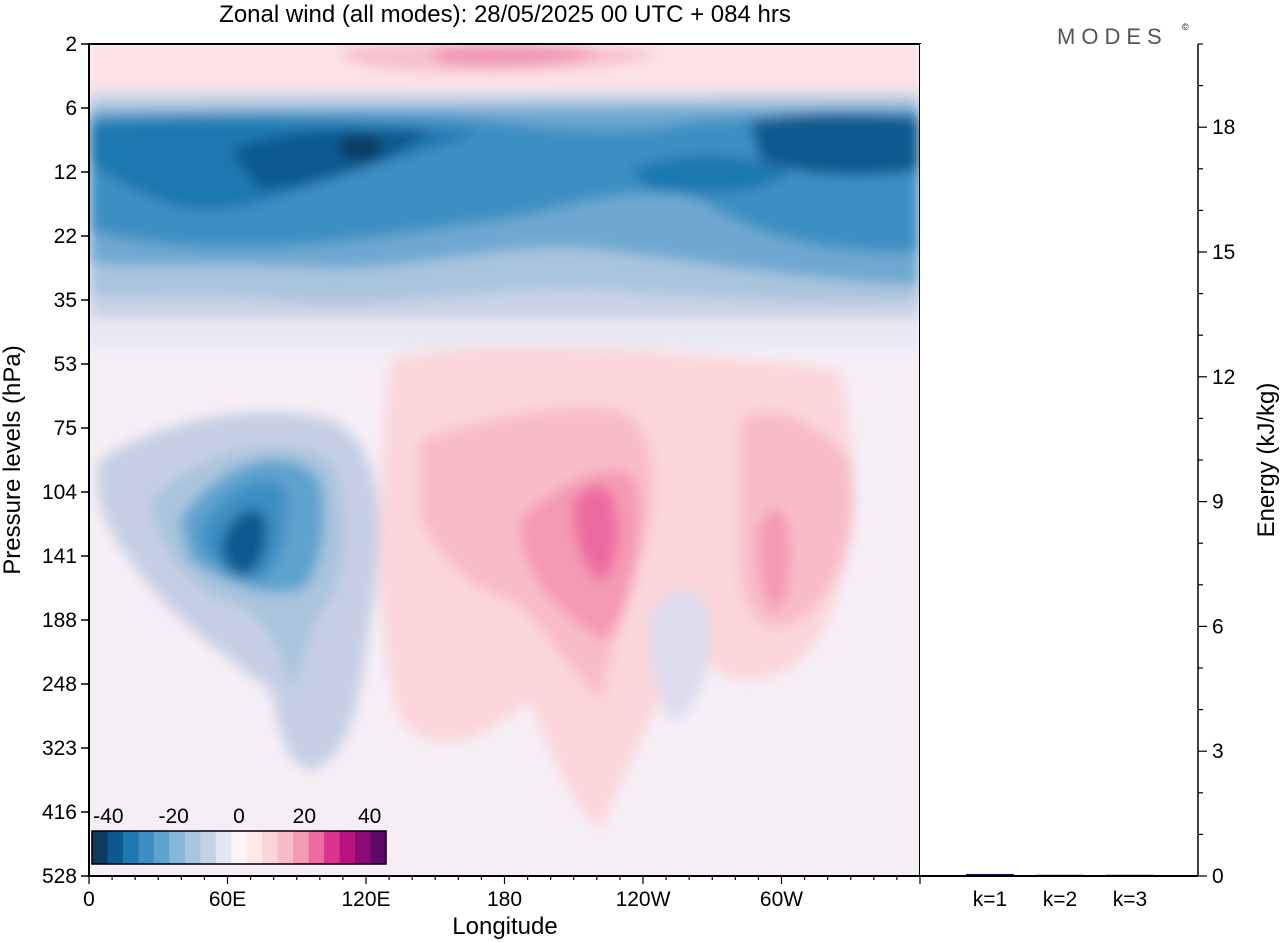  I want to click on colorbar-label: 0, so click(239, 816).